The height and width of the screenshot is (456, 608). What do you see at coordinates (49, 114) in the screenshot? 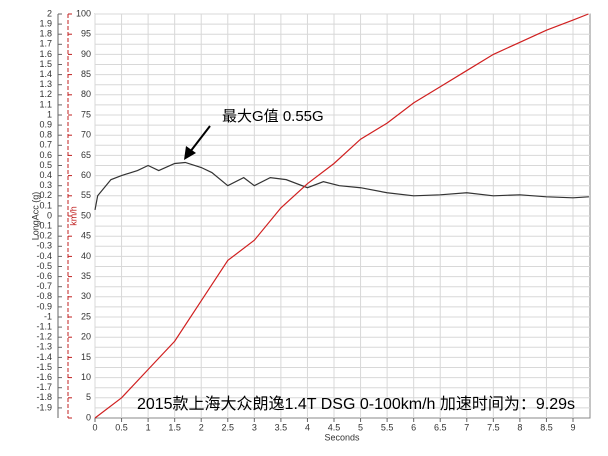
I see `y-tick-label: 1` at bounding box center [49, 114].